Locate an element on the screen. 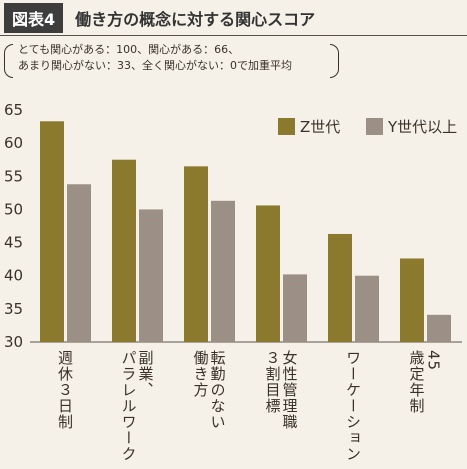 This screenshot has height=469, width=467. x-category-label: 働き方 is located at coordinates (201, 374).